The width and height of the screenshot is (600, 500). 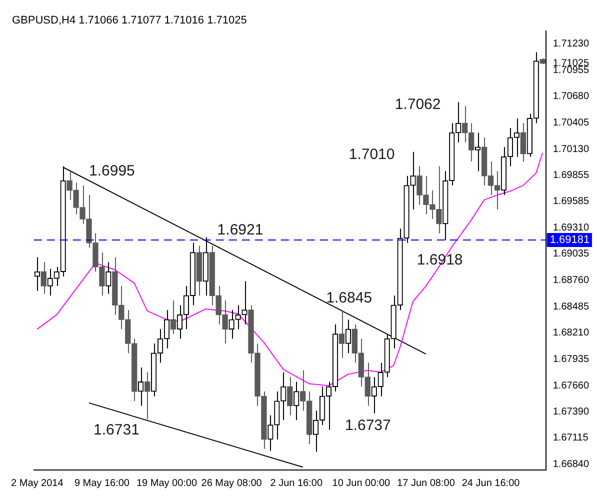 I want to click on y-tick-label: 1.71230, so click(x=571, y=44).